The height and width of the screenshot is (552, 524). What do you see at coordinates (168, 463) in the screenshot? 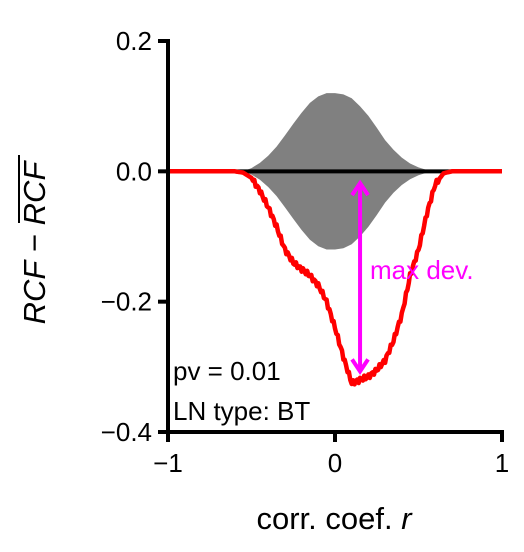
I see `x-tick-label: −1` at bounding box center [168, 463].